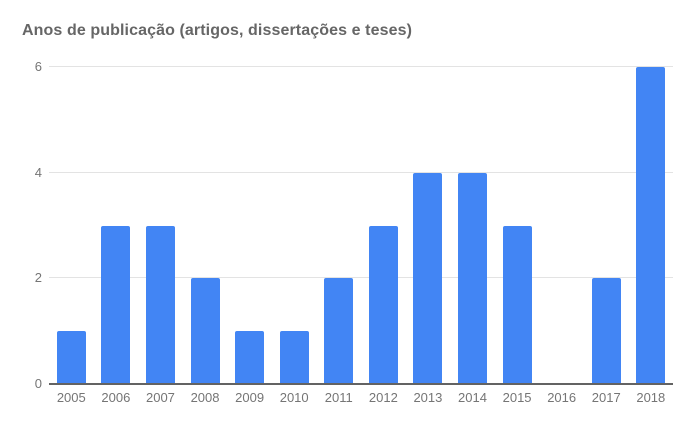  What do you see at coordinates (205, 331) in the screenshot?
I see `bar-2008` at bounding box center [205, 331].